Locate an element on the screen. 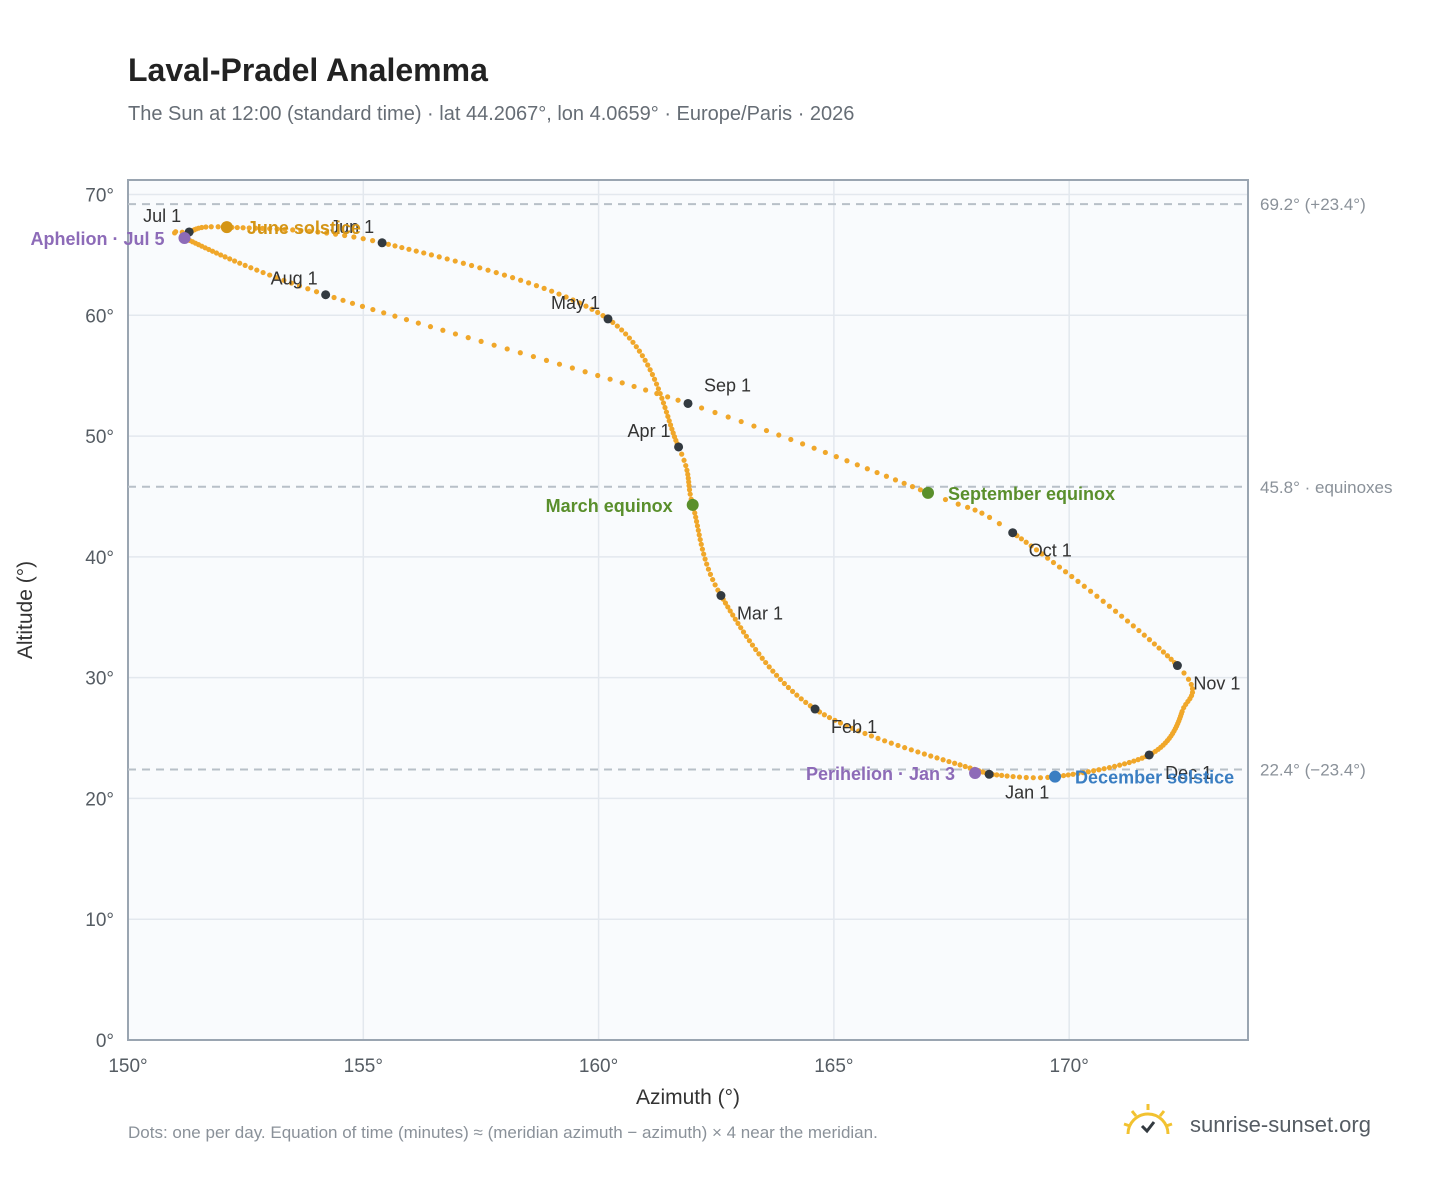 The width and height of the screenshot is (1448, 1188). x-tick-label: 160° is located at coordinates (598, 1066).